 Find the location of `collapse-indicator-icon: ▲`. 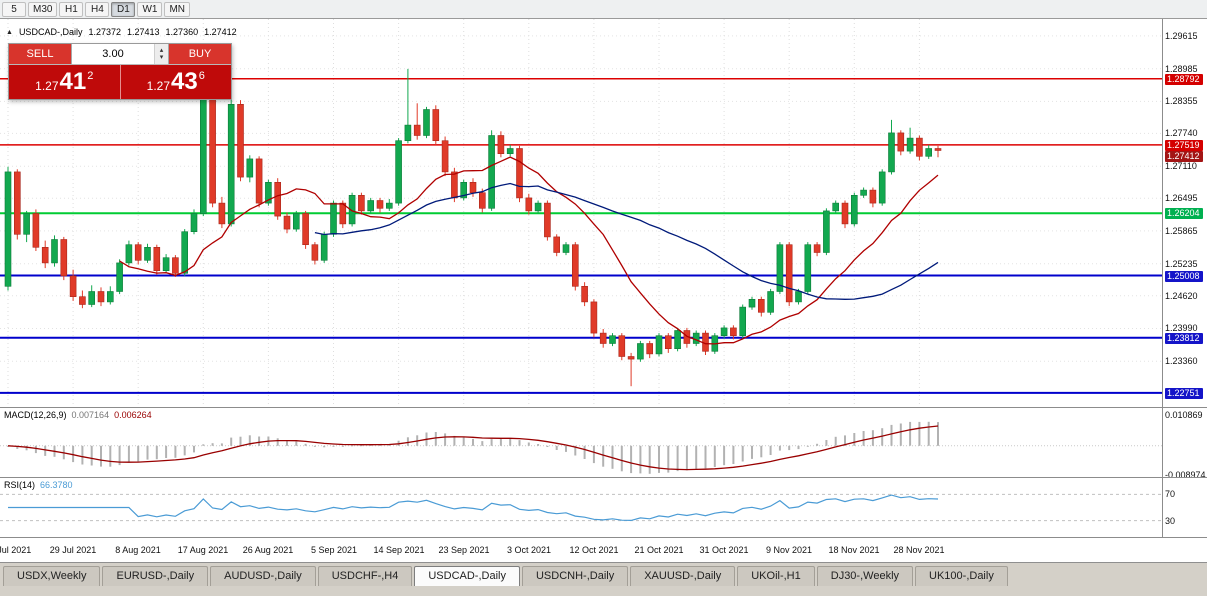

collapse-indicator-icon: ▲ is located at coordinates (9, 32).